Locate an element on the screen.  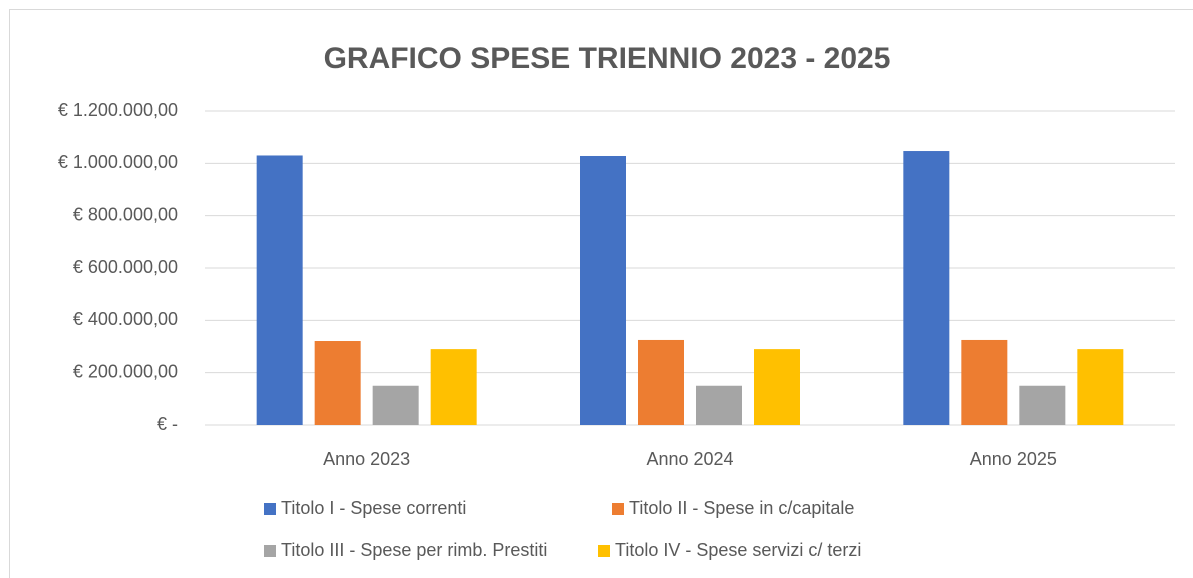
legend-label: Titolo II - Spese in c/capitale is located at coordinates (741, 508).